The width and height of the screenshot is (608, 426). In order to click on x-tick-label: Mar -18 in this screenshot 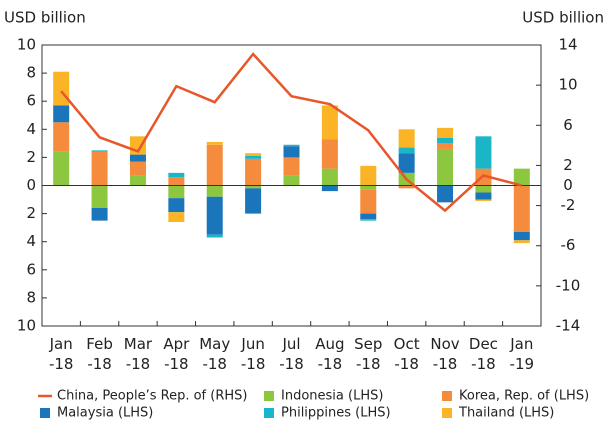, I will do `click(138, 354)`.